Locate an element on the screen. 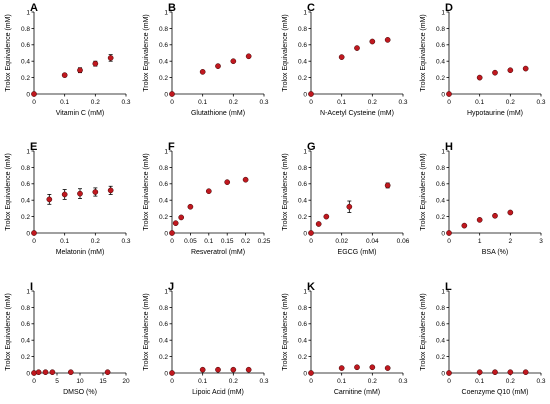 This screenshot has width=550, height=404. x-axis-label: Resveratrol (mM) is located at coordinates (218, 252).